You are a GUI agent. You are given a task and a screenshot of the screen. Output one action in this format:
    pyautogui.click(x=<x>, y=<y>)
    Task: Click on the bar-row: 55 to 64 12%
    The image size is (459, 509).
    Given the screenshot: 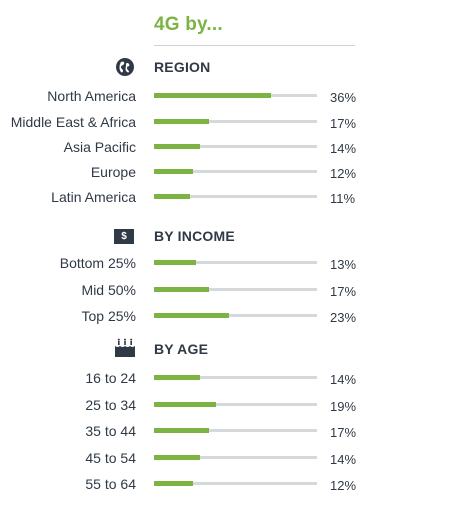 What is the action you would take?
    pyautogui.click(x=229, y=484)
    